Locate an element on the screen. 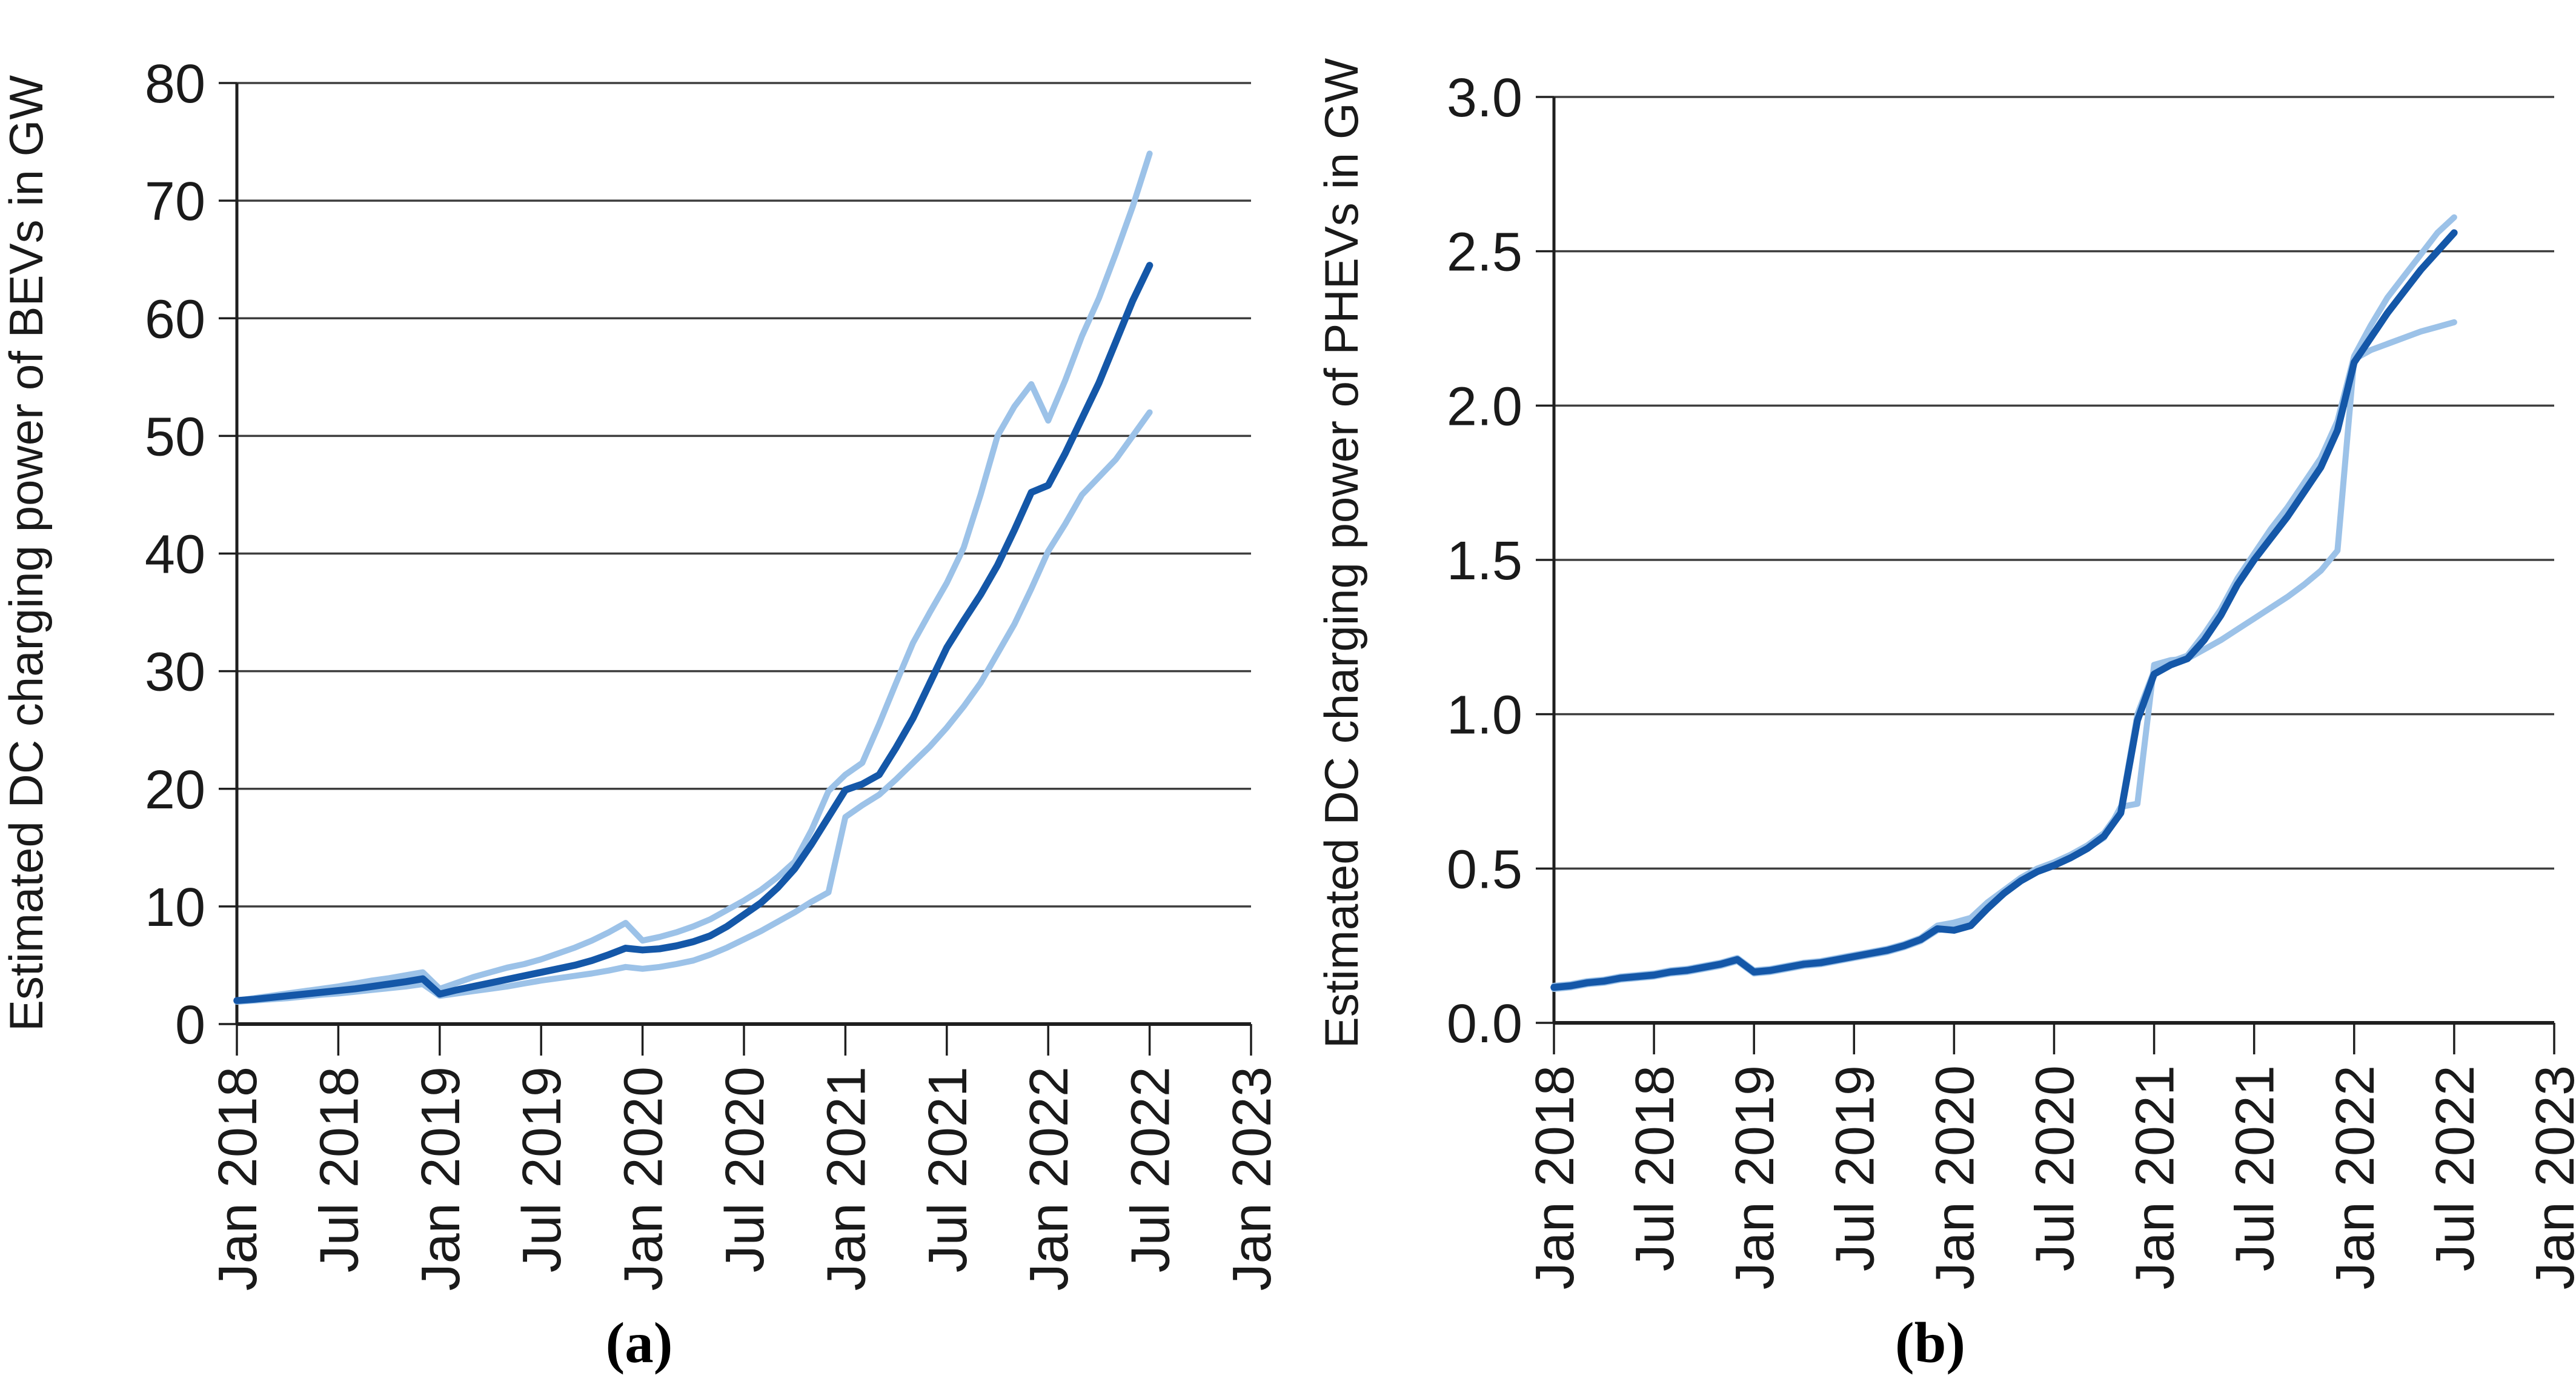  y-tick-label: 20 is located at coordinates (175, 790).